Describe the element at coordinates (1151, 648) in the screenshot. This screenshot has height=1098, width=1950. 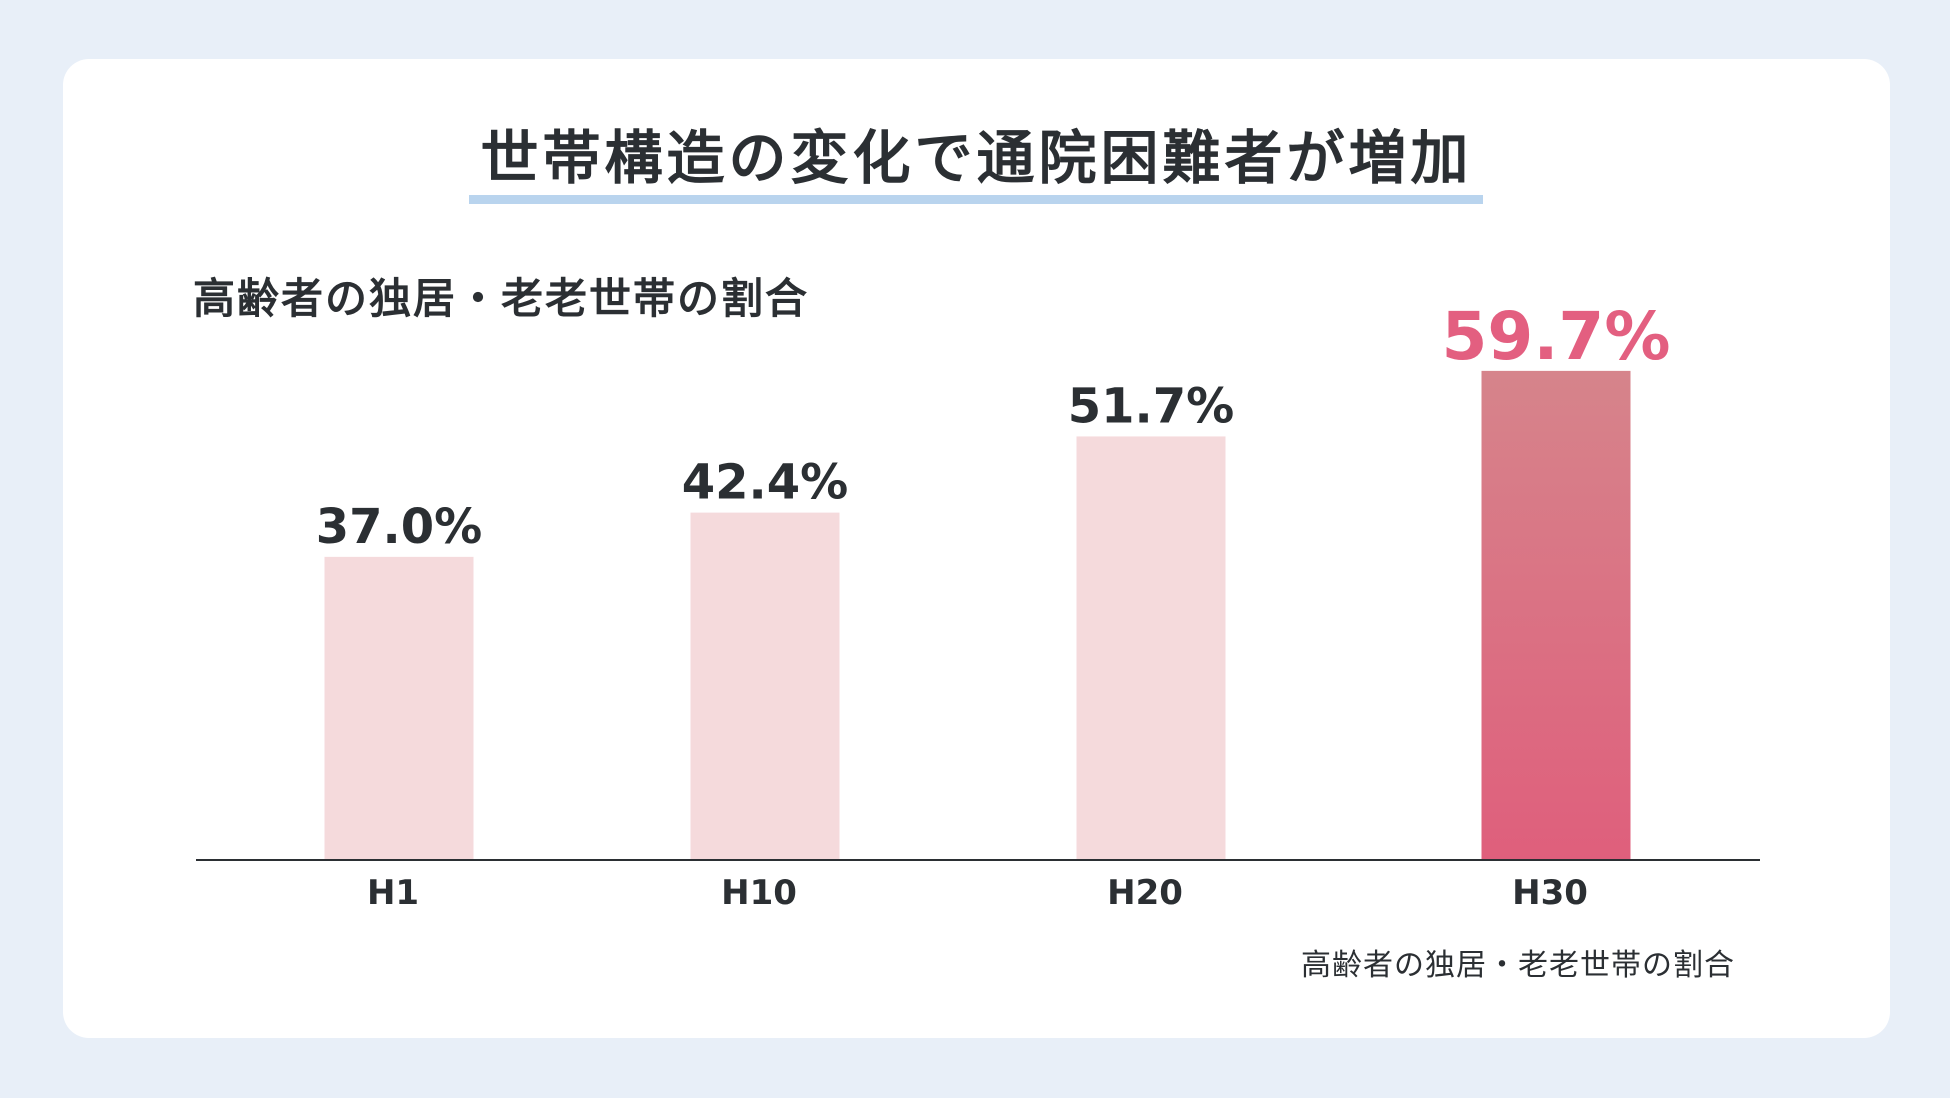
I see `bar-h20` at that location.